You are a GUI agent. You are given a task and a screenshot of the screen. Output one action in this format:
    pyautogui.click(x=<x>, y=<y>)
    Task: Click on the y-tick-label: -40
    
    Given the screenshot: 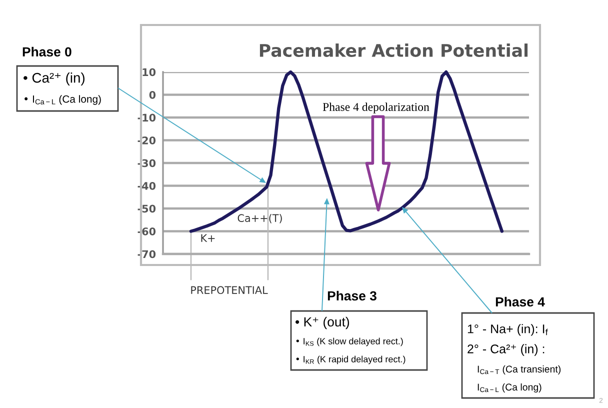 What is the action you would take?
    pyautogui.click(x=147, y=186)
    